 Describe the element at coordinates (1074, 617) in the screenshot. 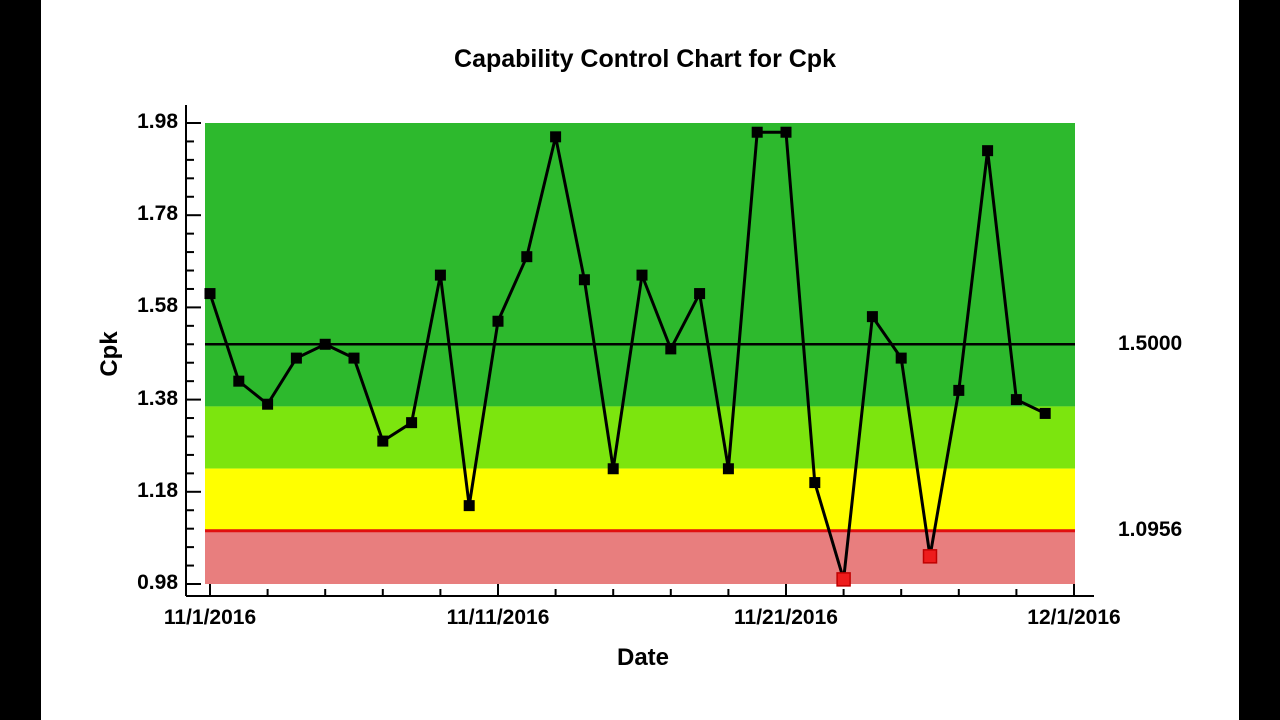

I see `x-tick-label: 12/1/2016` at that location.